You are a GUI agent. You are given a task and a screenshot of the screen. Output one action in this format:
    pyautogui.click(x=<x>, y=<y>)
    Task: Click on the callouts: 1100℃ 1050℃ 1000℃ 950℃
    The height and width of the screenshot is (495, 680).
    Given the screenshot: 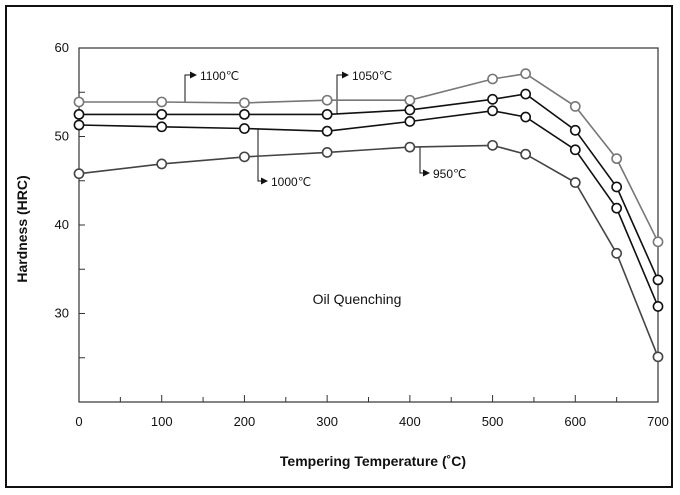 What is the action you would take?
    pyautogui.click(x=325, y=129)
    